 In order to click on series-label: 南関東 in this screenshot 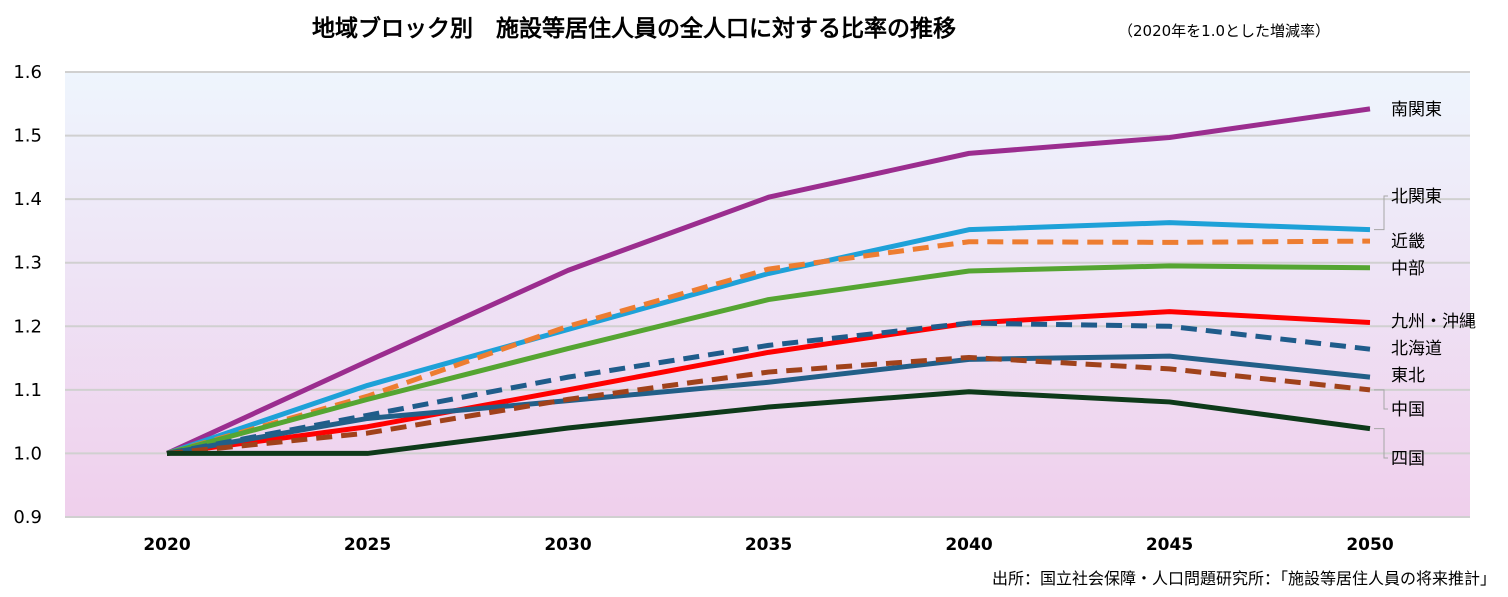, I will do `click(1416, 110)`.